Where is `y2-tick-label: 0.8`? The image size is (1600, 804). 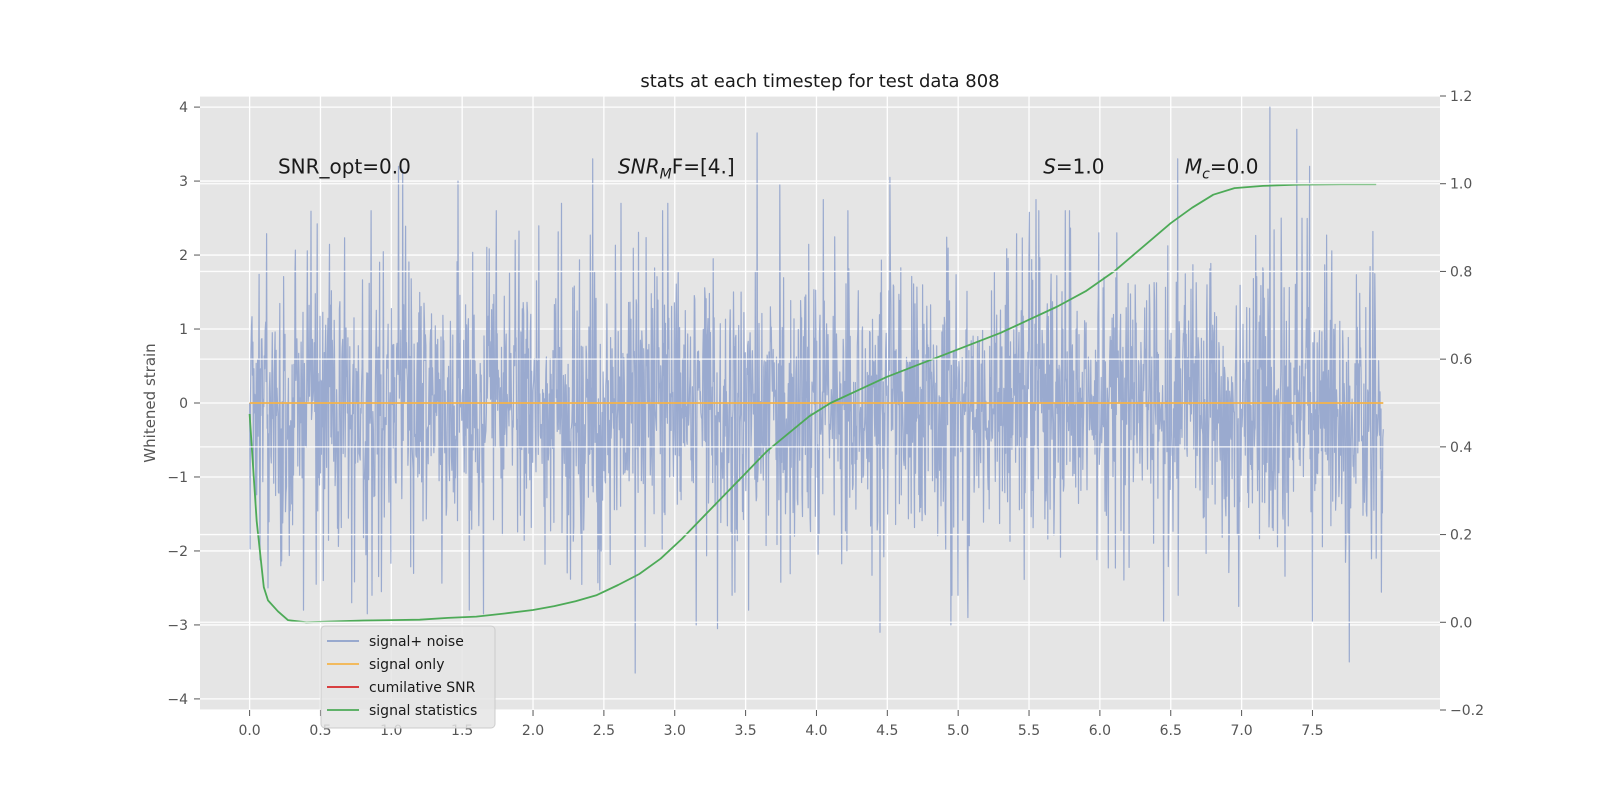
y2-tick-label: 0.8 is located at coordinates (1461, 272).